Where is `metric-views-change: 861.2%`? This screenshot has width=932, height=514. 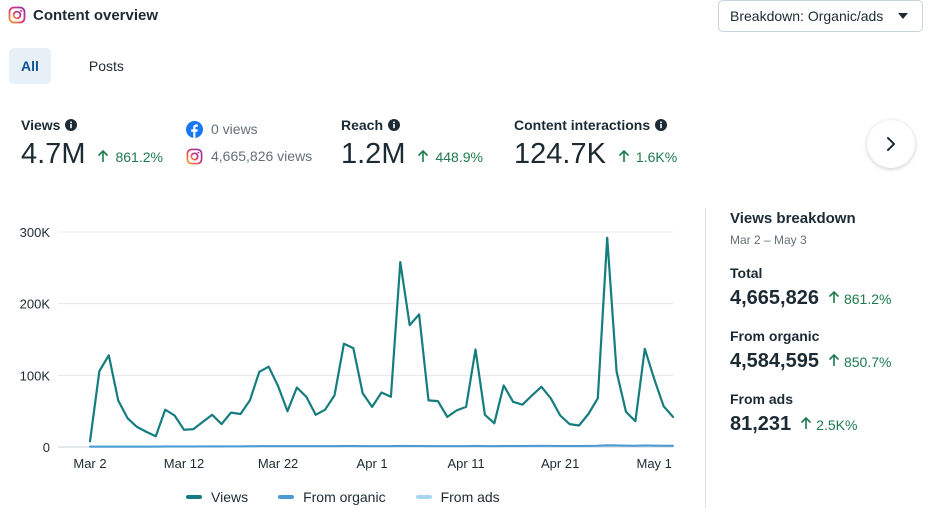
metric-views-change: 861.2% is located at coordinates (130, 157).